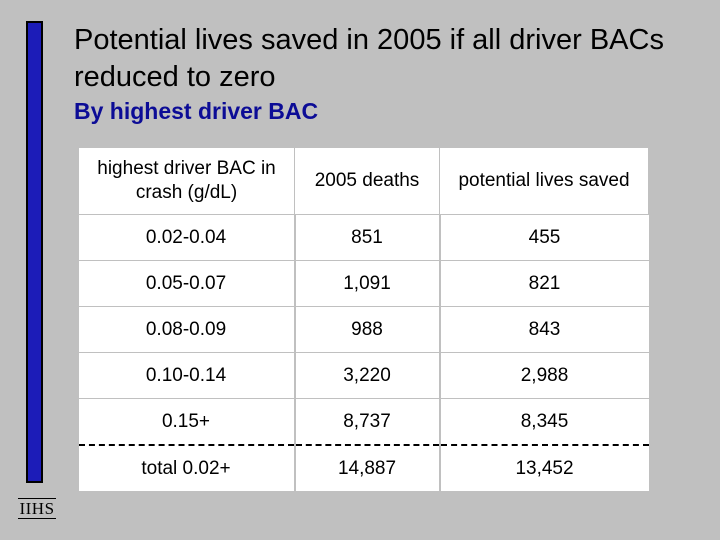 This screenshot has width=720, height=540. What do you see at coordinates (187, 329) in the screenshot?
I see `cell-bac: 0.08-0.09` at bounding box center [187, 329].